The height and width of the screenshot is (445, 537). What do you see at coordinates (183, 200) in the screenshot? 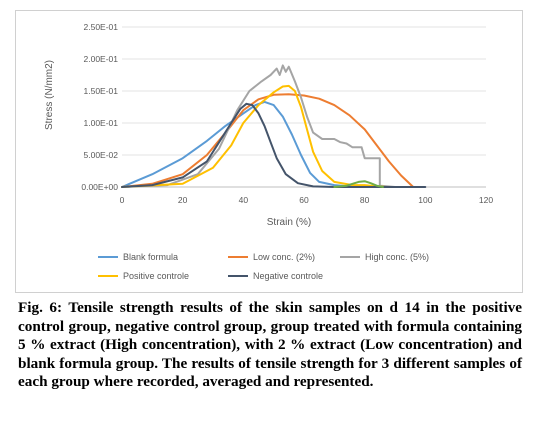
I see `x-tick-label: 20` at bounding box center [183, 200].